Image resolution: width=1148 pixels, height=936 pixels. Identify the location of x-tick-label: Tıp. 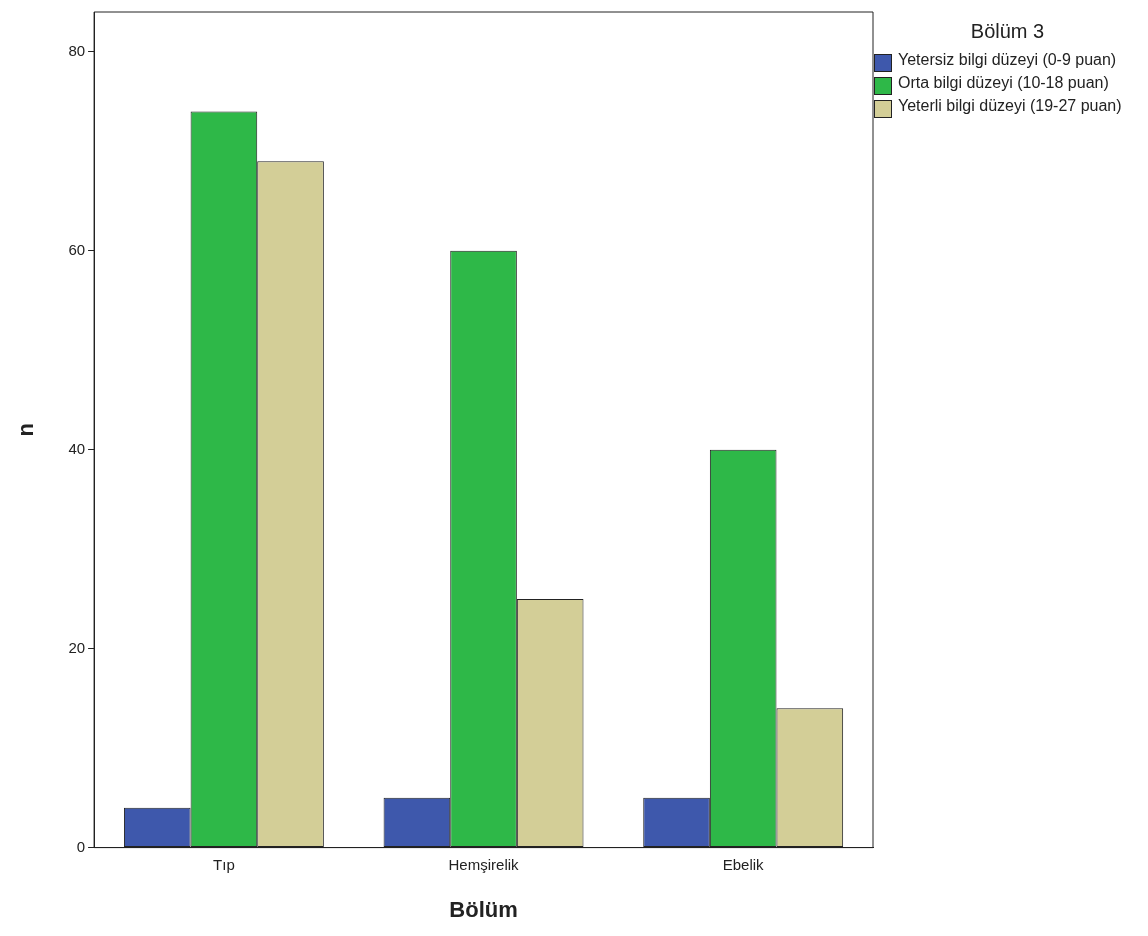
(224, 864).